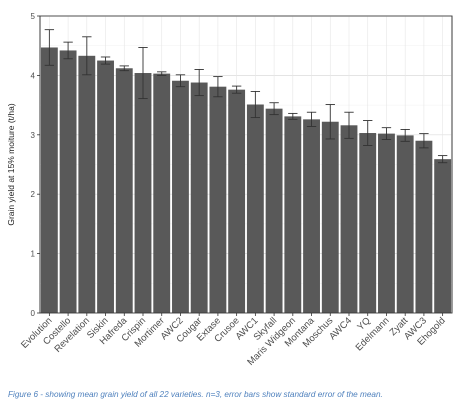 The height and width of the screenshot is (413, 462). I want to click on y-tick-label: 1, so click(33, 254).